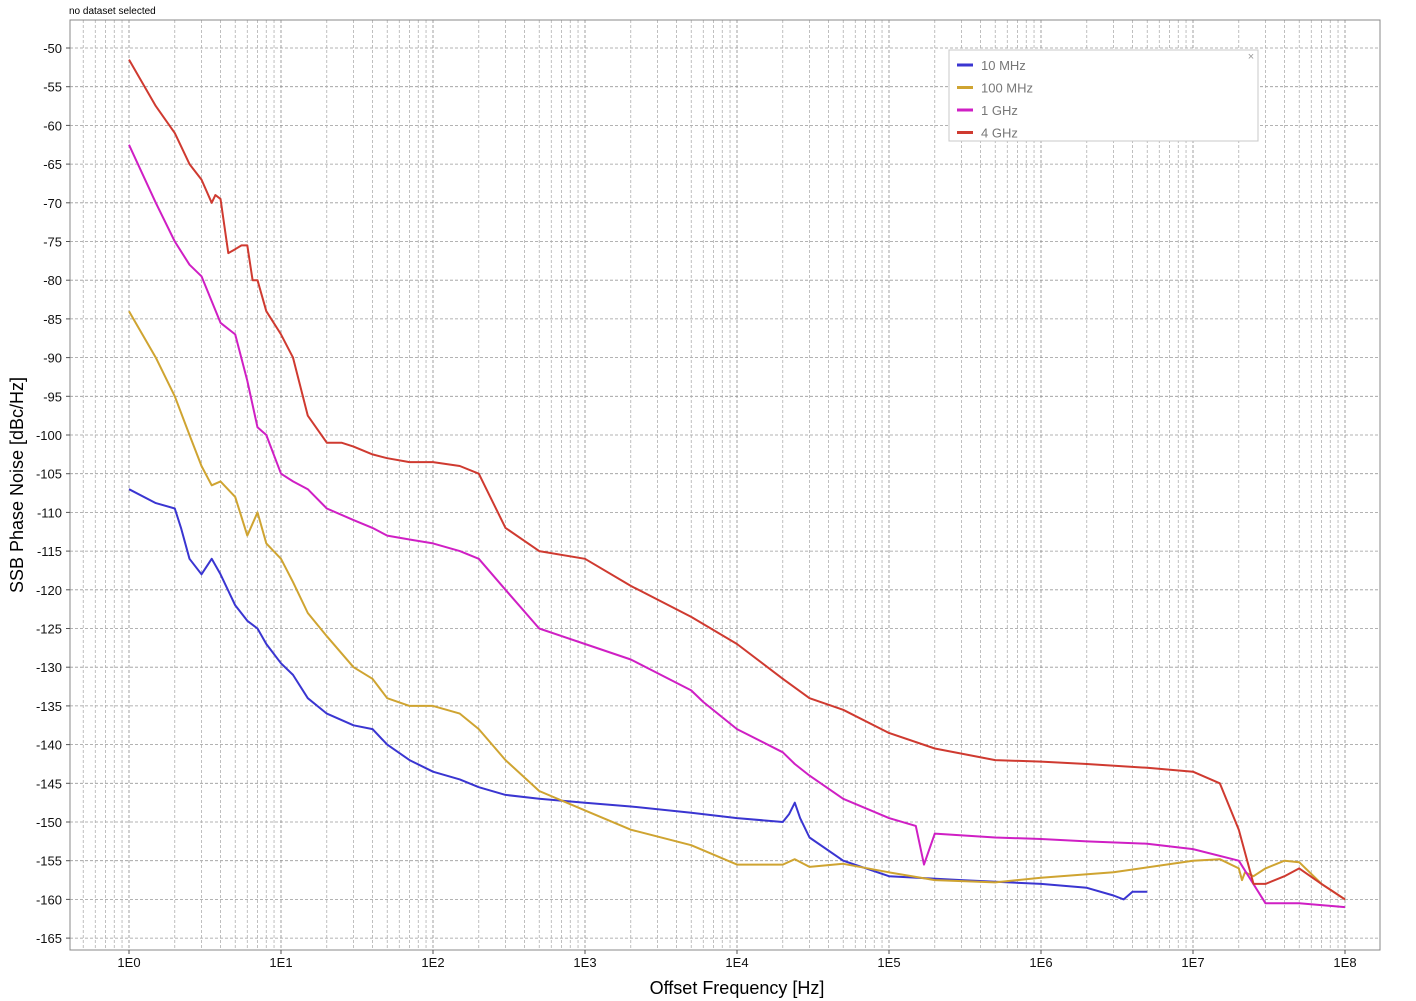  I want to click on y-tick-label: -115, so click(49, 551).